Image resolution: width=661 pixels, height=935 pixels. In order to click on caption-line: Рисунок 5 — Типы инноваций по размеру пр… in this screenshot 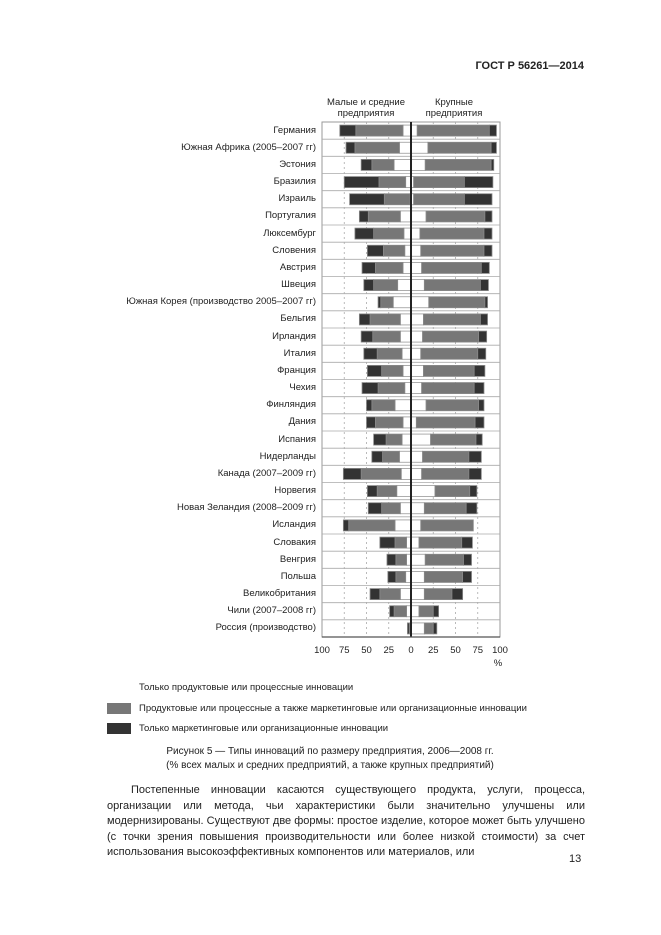, I will do `click(330, 751)`.